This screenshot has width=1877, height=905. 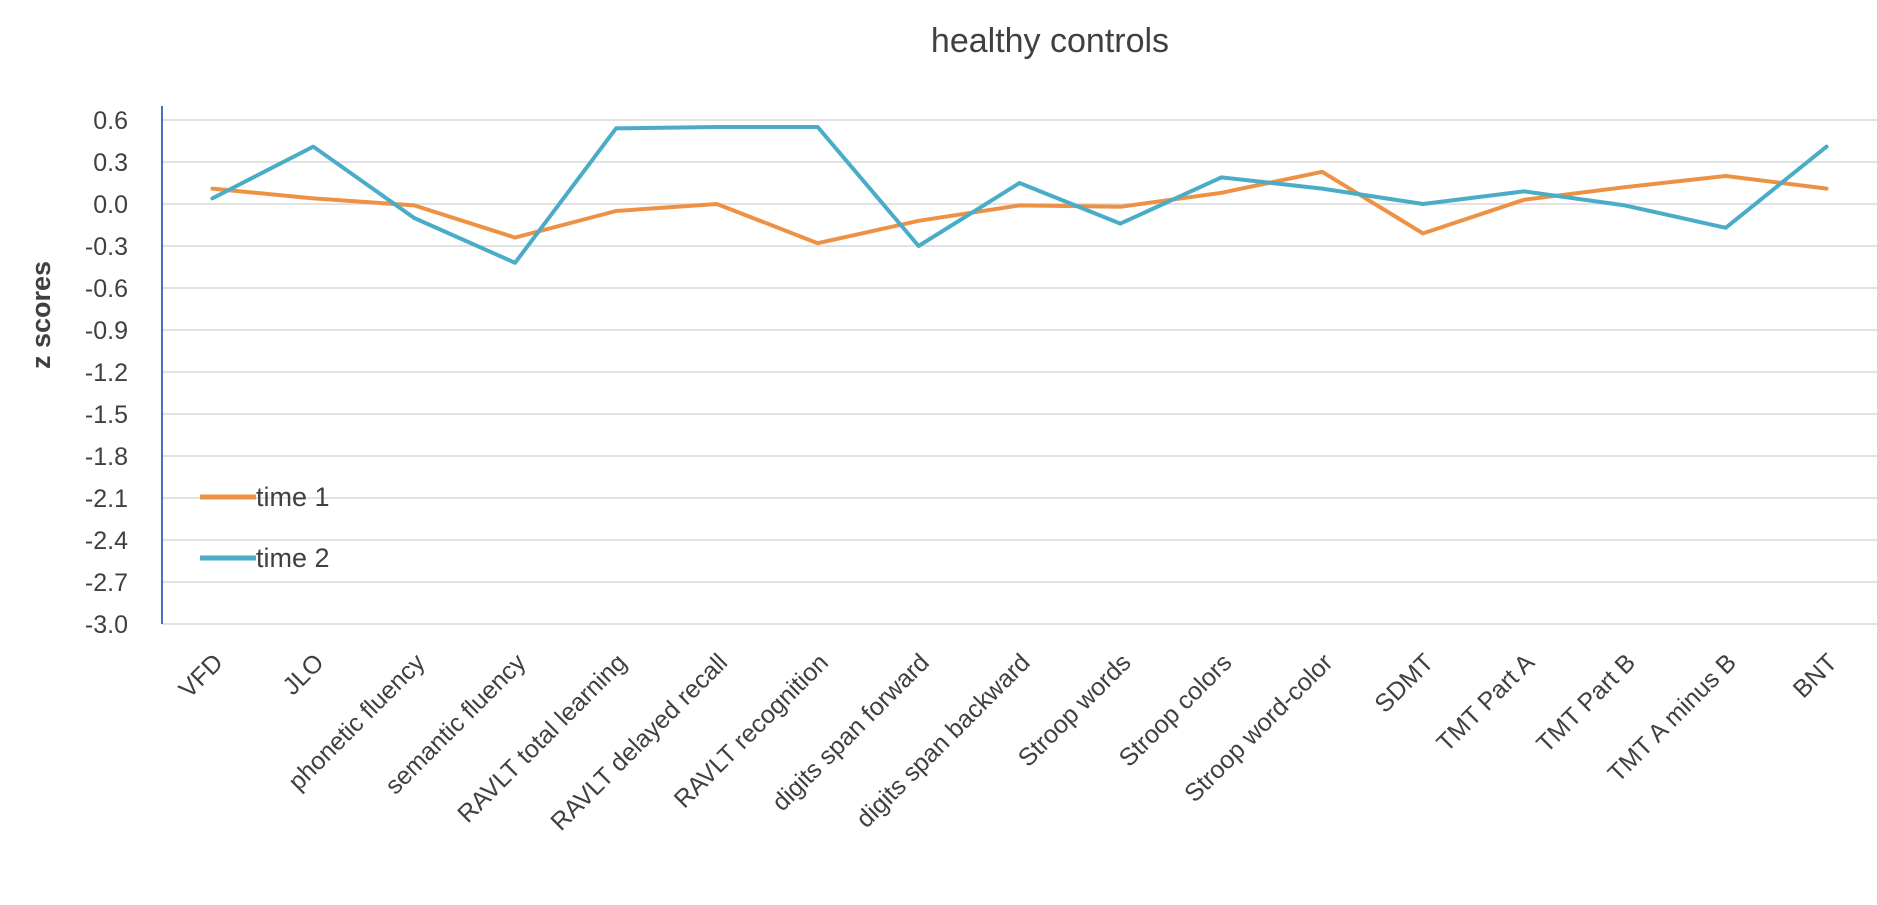 What do you see at coordinates (110, 121) in the screenshot?
I see `y-tick-label: 0.6` at bounding box center [110, 121].